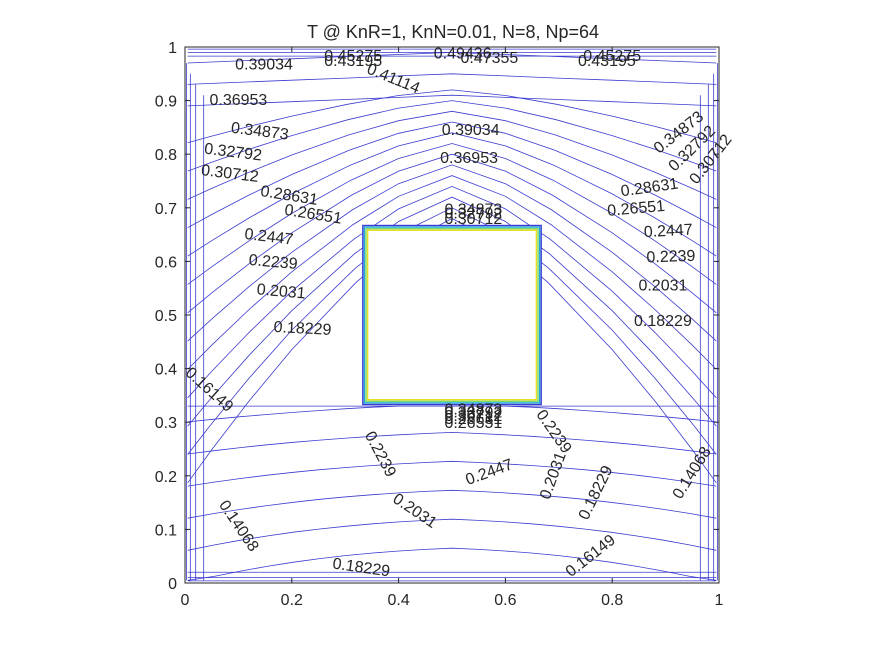  I want to click on x-tick-label: 1, so click(719, 600).